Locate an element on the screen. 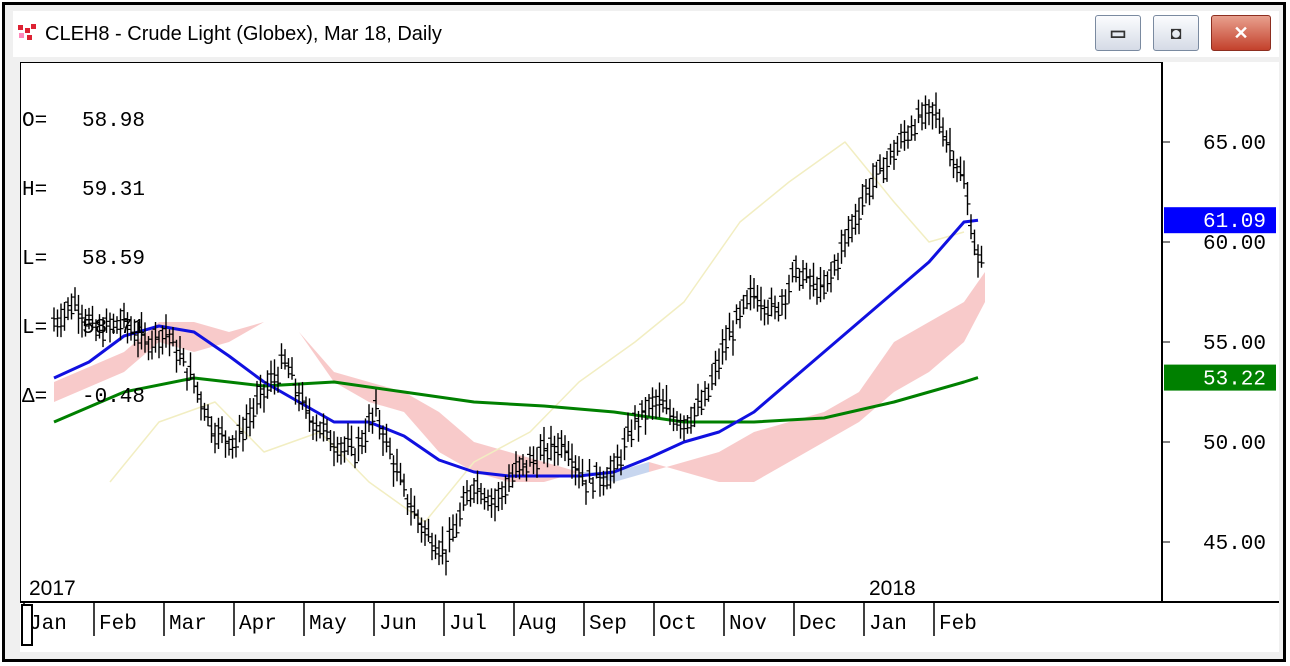  ohlc-row: H= 59.31 is located at coordinates (83, 190).